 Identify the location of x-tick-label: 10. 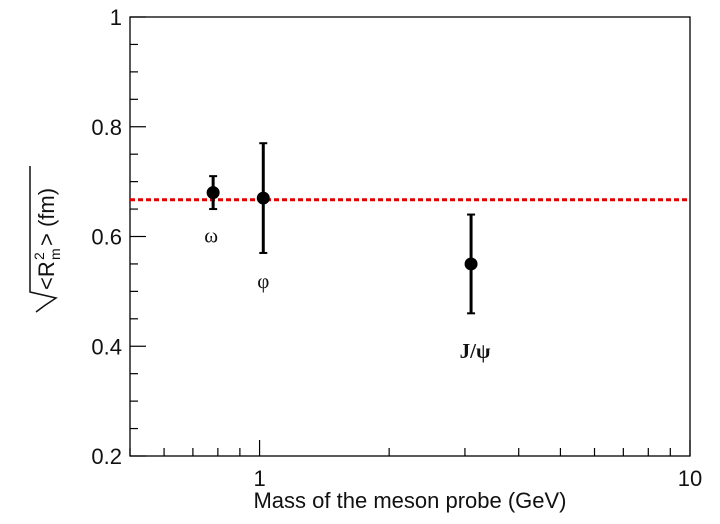
(690, 478).